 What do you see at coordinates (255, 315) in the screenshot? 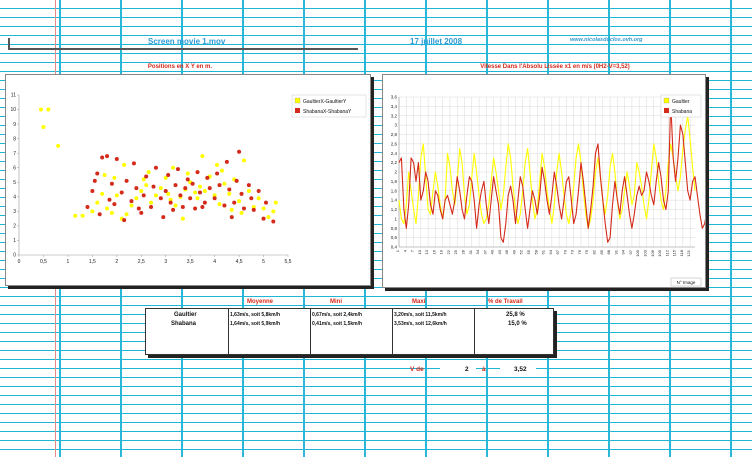
I see `cell-moyenne-gaultier: 1,63m/s, soit 5,8km/h` at bounding box center [255, 315].